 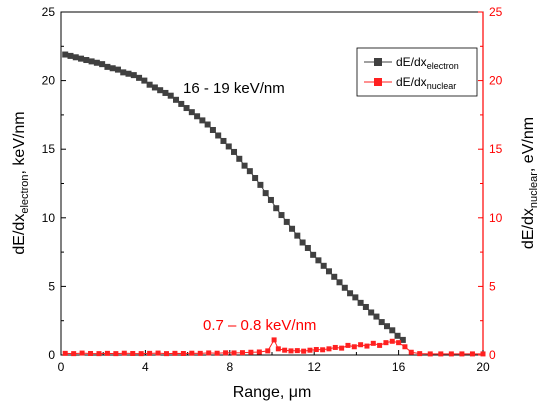 I want to click on legend-label-nuclear: dE/dxnuclear, so click(x=426, y=83).